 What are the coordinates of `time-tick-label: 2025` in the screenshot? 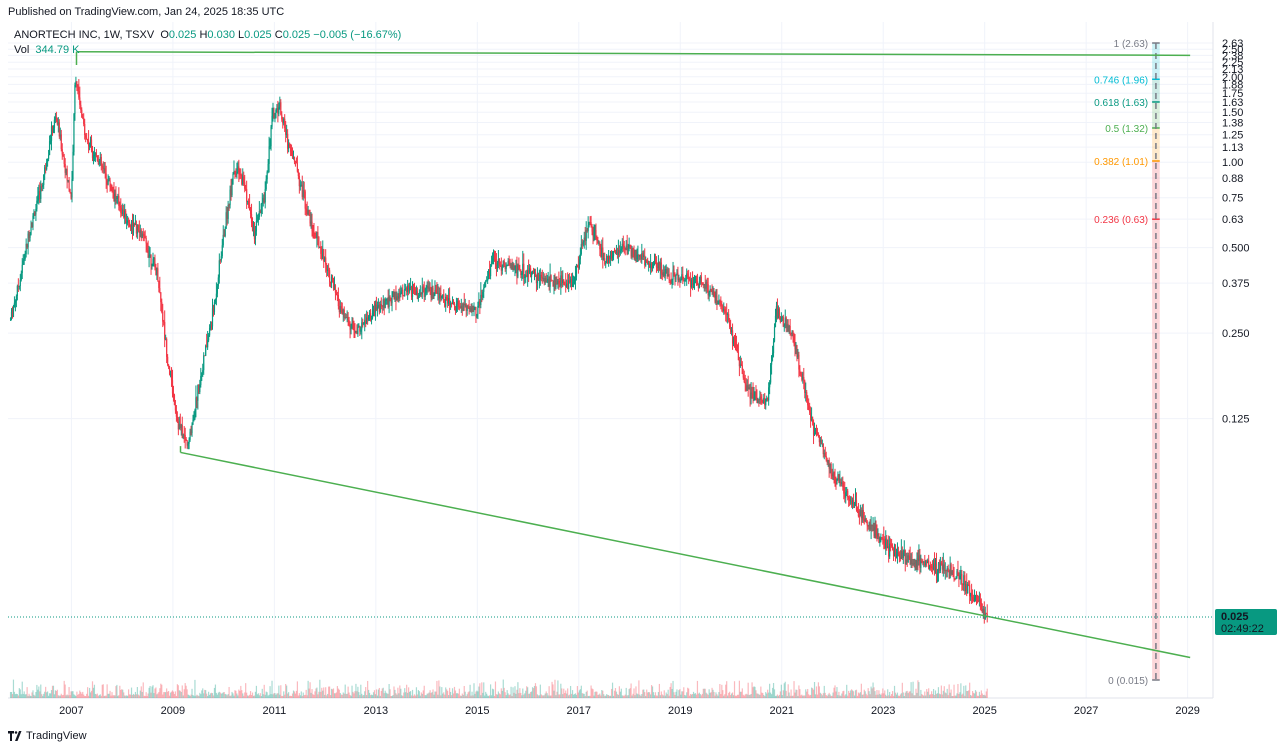 It's located at (984, 711).